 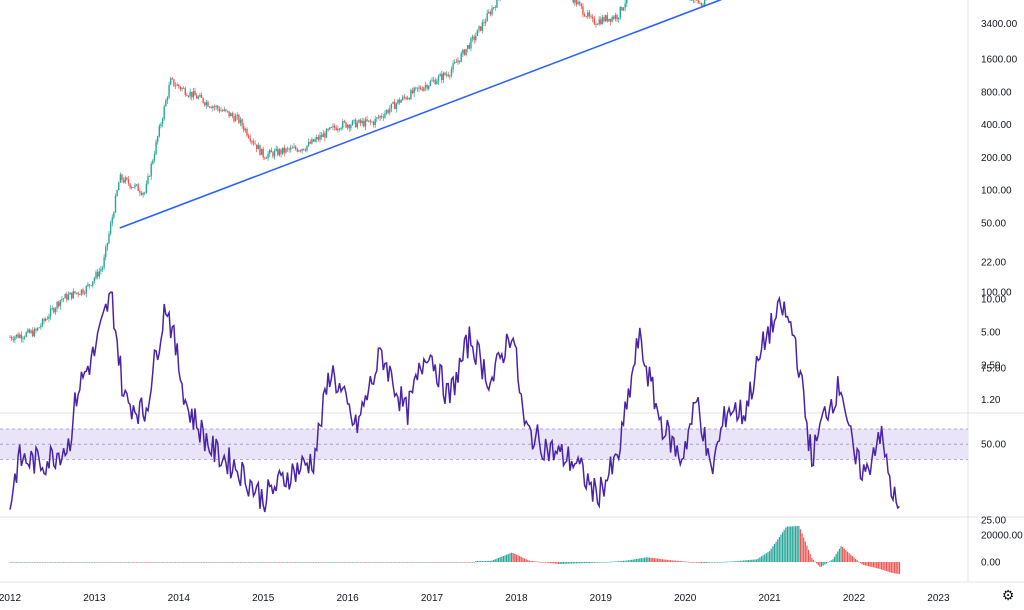 I want to click on price-axis-label: 100.00, so click(x=996, y=191).